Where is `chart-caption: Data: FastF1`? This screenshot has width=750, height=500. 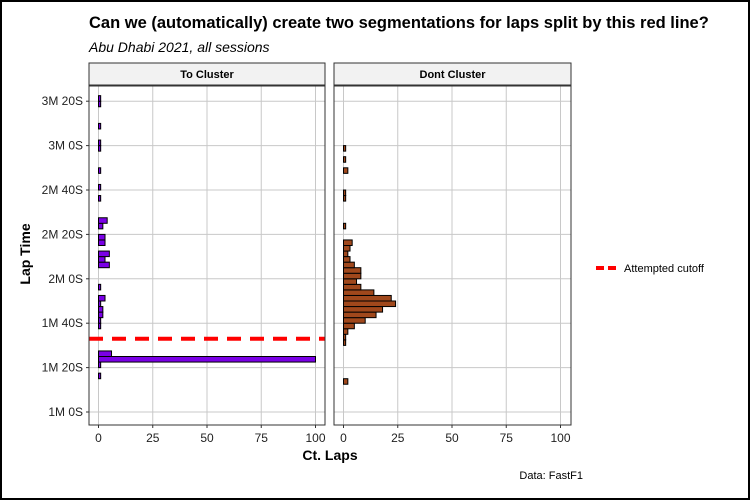
chart-caption: Data: FastF1 is located at coordinates (551, 476).